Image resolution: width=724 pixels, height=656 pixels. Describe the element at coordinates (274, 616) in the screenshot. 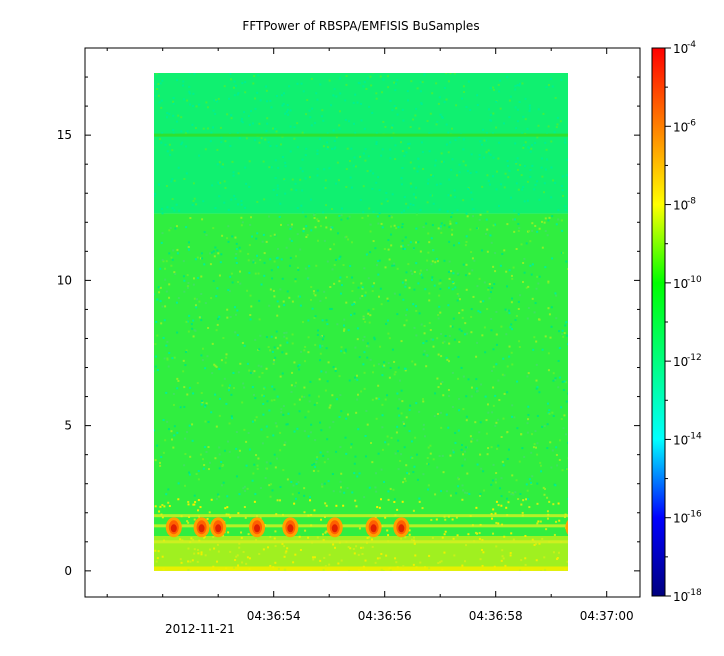

I see `x-tick-label: 04:36:54` at that location.